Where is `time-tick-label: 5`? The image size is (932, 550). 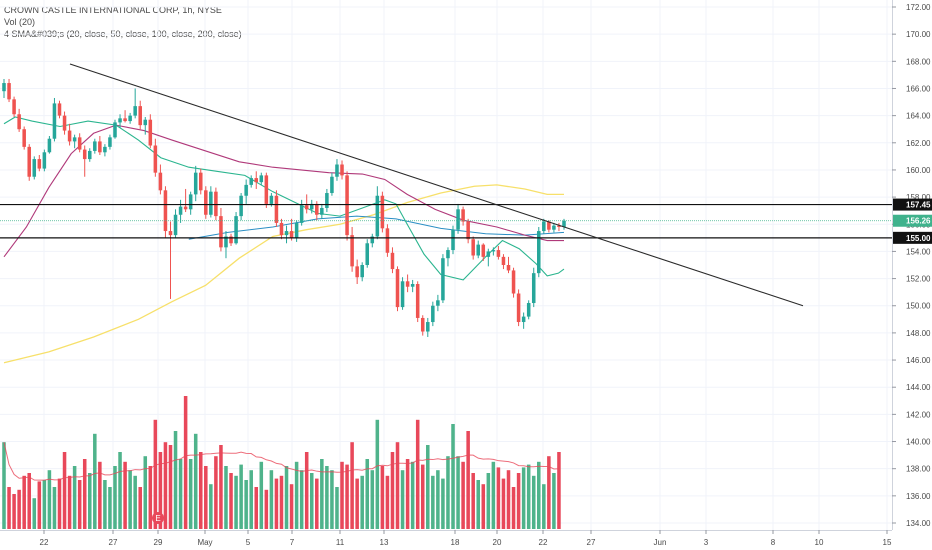 time-tick-label: 5 is located at coordinates (248, 542).